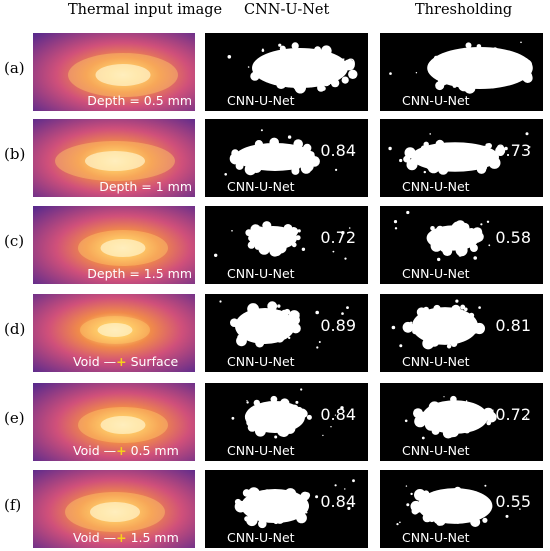 The height and width of the screenshot is (551, 550). Describe the element at coordinates (513, 501) in the screenshot. I see `thresholding-score: 0.55` at that location.